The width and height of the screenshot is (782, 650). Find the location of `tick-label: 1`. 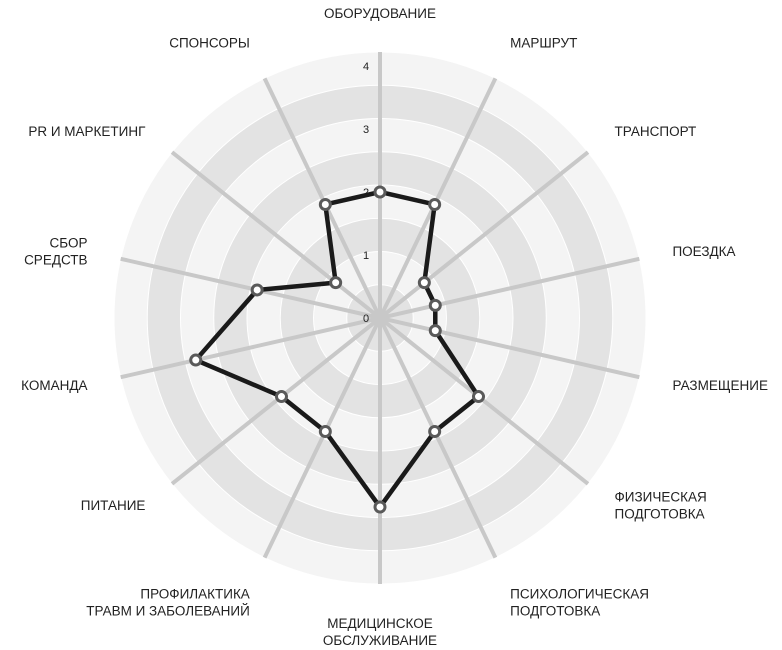

tick-label: 1 is located at coordinates (366, 256).